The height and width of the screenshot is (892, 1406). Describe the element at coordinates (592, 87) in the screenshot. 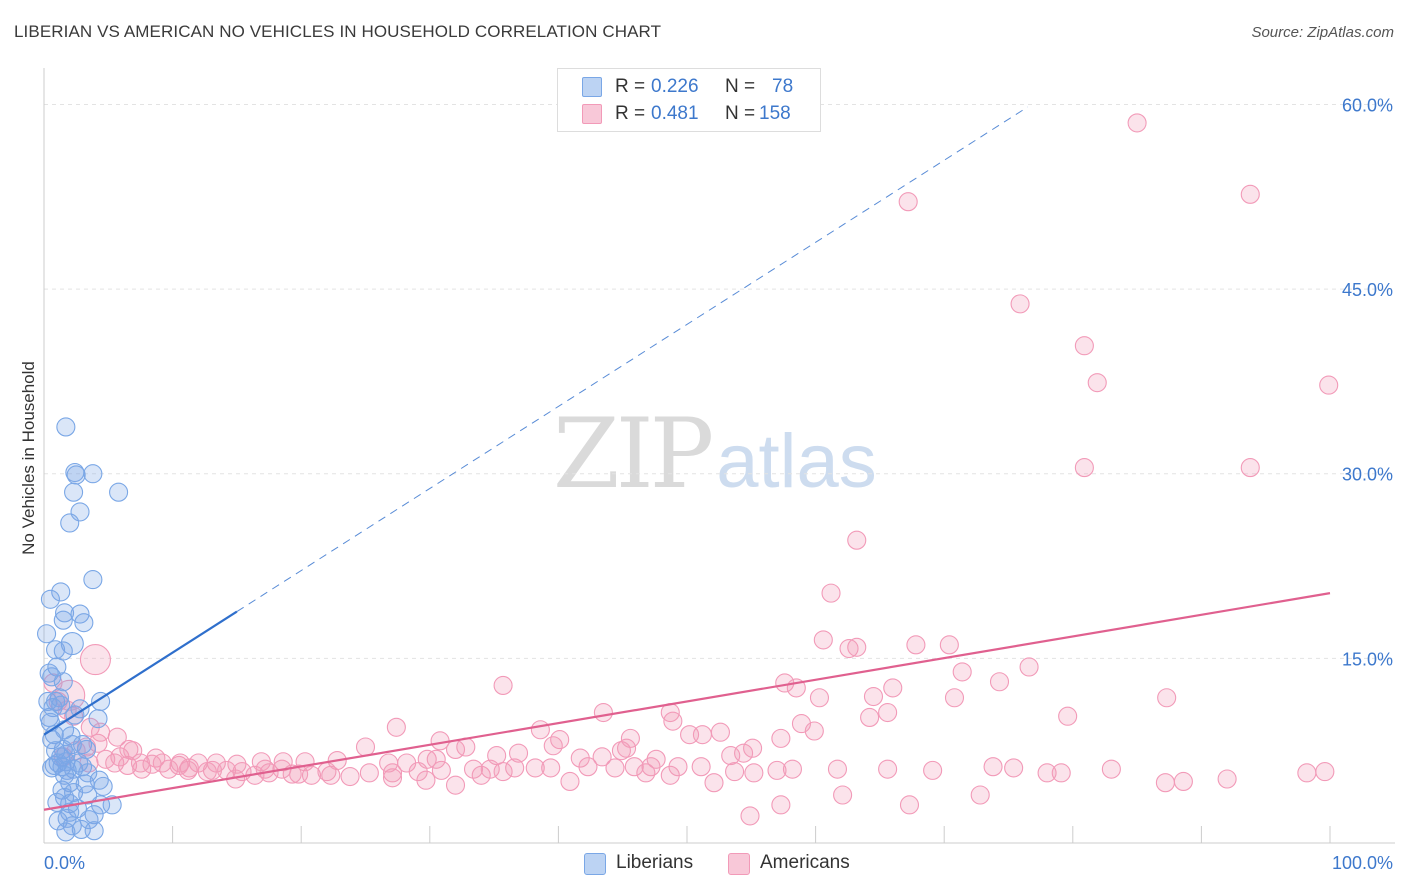

I see `liberians-swatch` at that location.